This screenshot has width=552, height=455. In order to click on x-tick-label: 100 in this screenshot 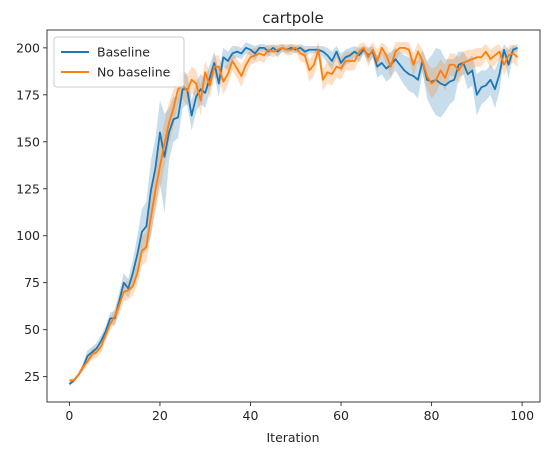, I will do `click(522, 415)`.